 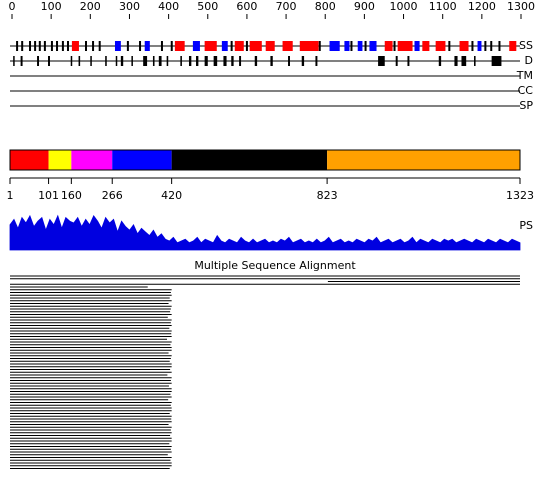 What do you see at coordinates (71, 195) in the screenshot?
I see `boundary-label: 160` at bounding box center [71, 195].